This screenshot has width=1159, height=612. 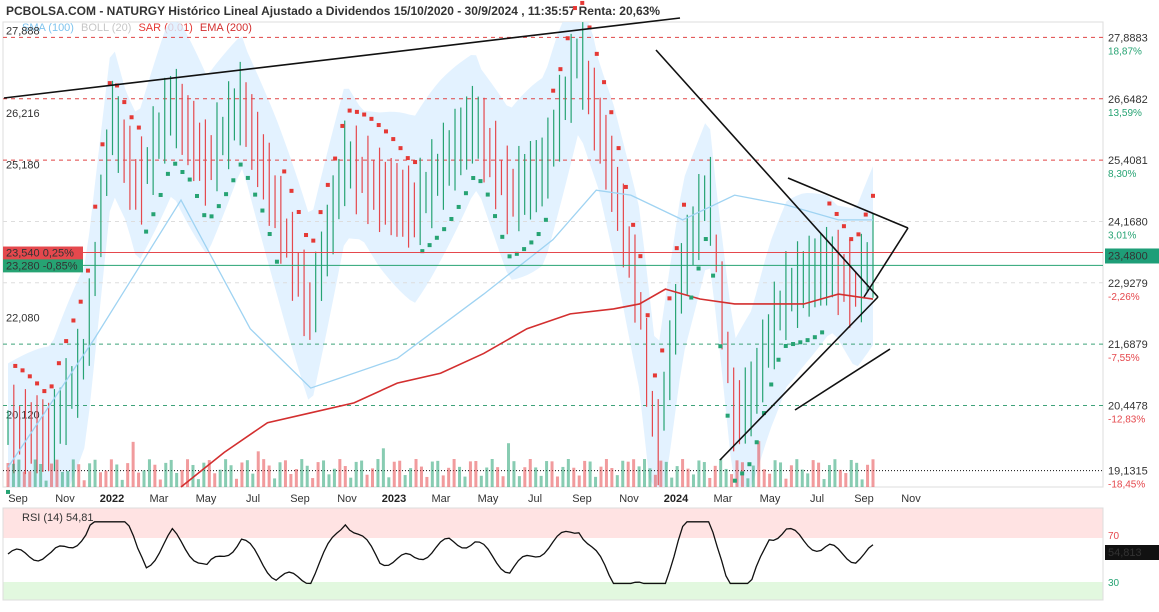 I want to click on right-axis-pct: -7,55%, so click(x=1124, y=358).